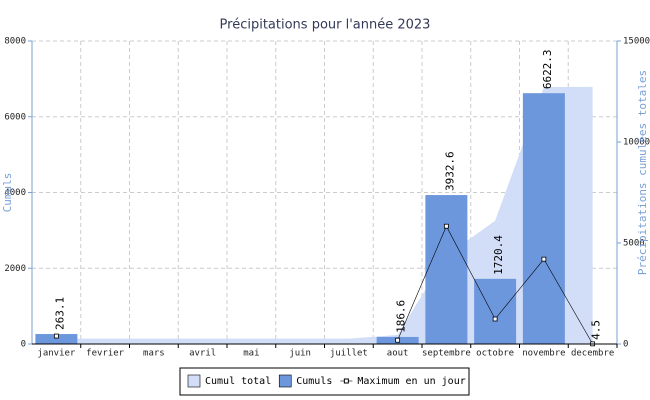 The height and width of the screenshot is (400, 650). I want to click on x-tick-label: juillet, so click(349, 354).